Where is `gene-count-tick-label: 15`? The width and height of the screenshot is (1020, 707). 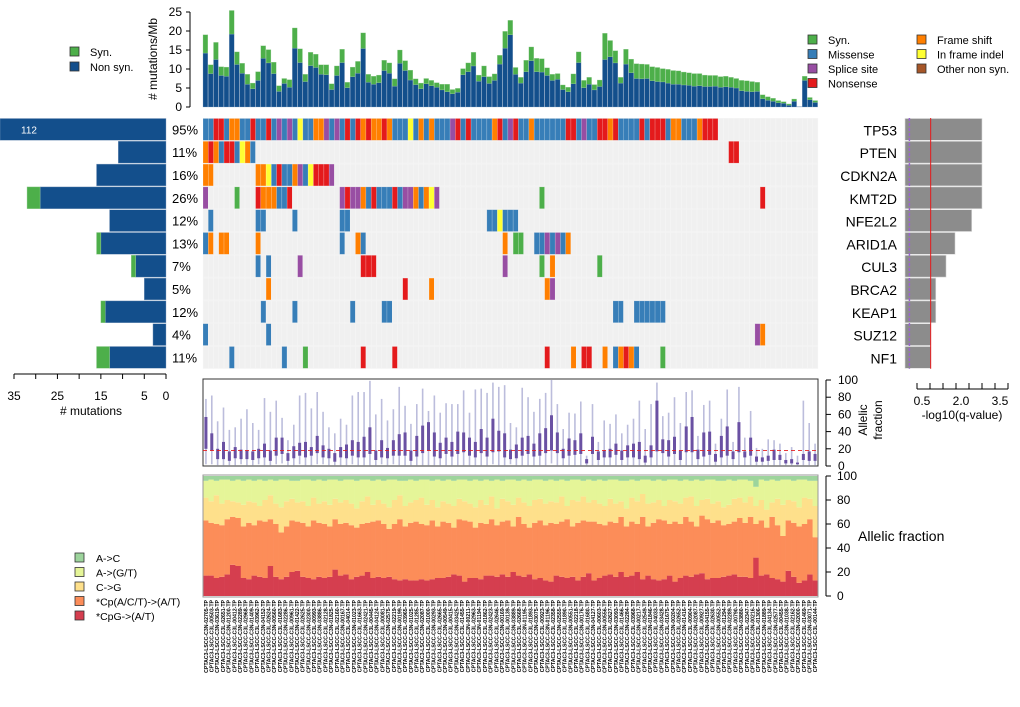
gene-count-tick-label: 15 is located at coordinates (101, 396).